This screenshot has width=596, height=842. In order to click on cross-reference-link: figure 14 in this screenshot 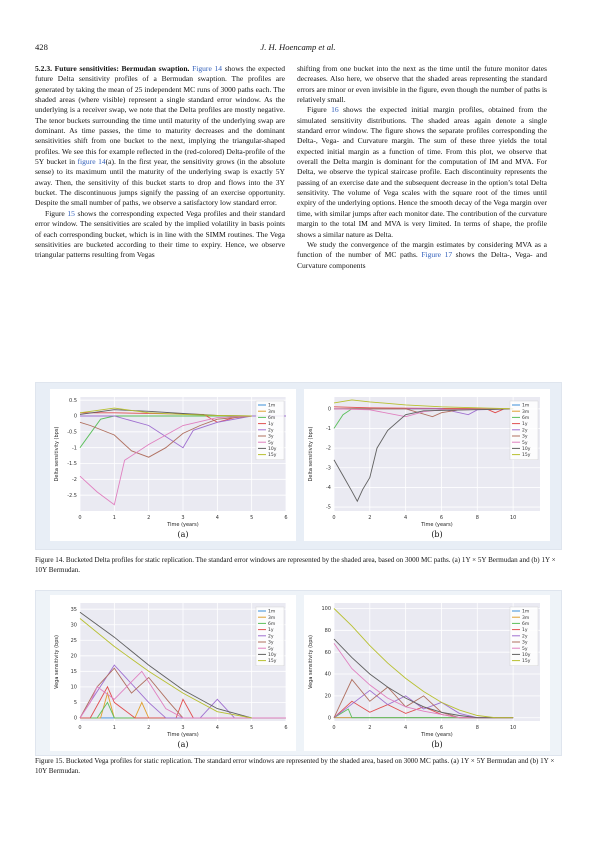, I will do `click(92, 161)`.